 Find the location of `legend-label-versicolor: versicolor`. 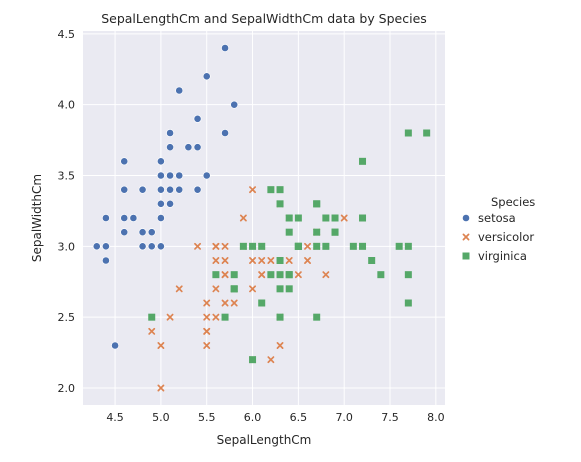

legend-label-versicolor: versicolor is located at coordinates (506, 237).